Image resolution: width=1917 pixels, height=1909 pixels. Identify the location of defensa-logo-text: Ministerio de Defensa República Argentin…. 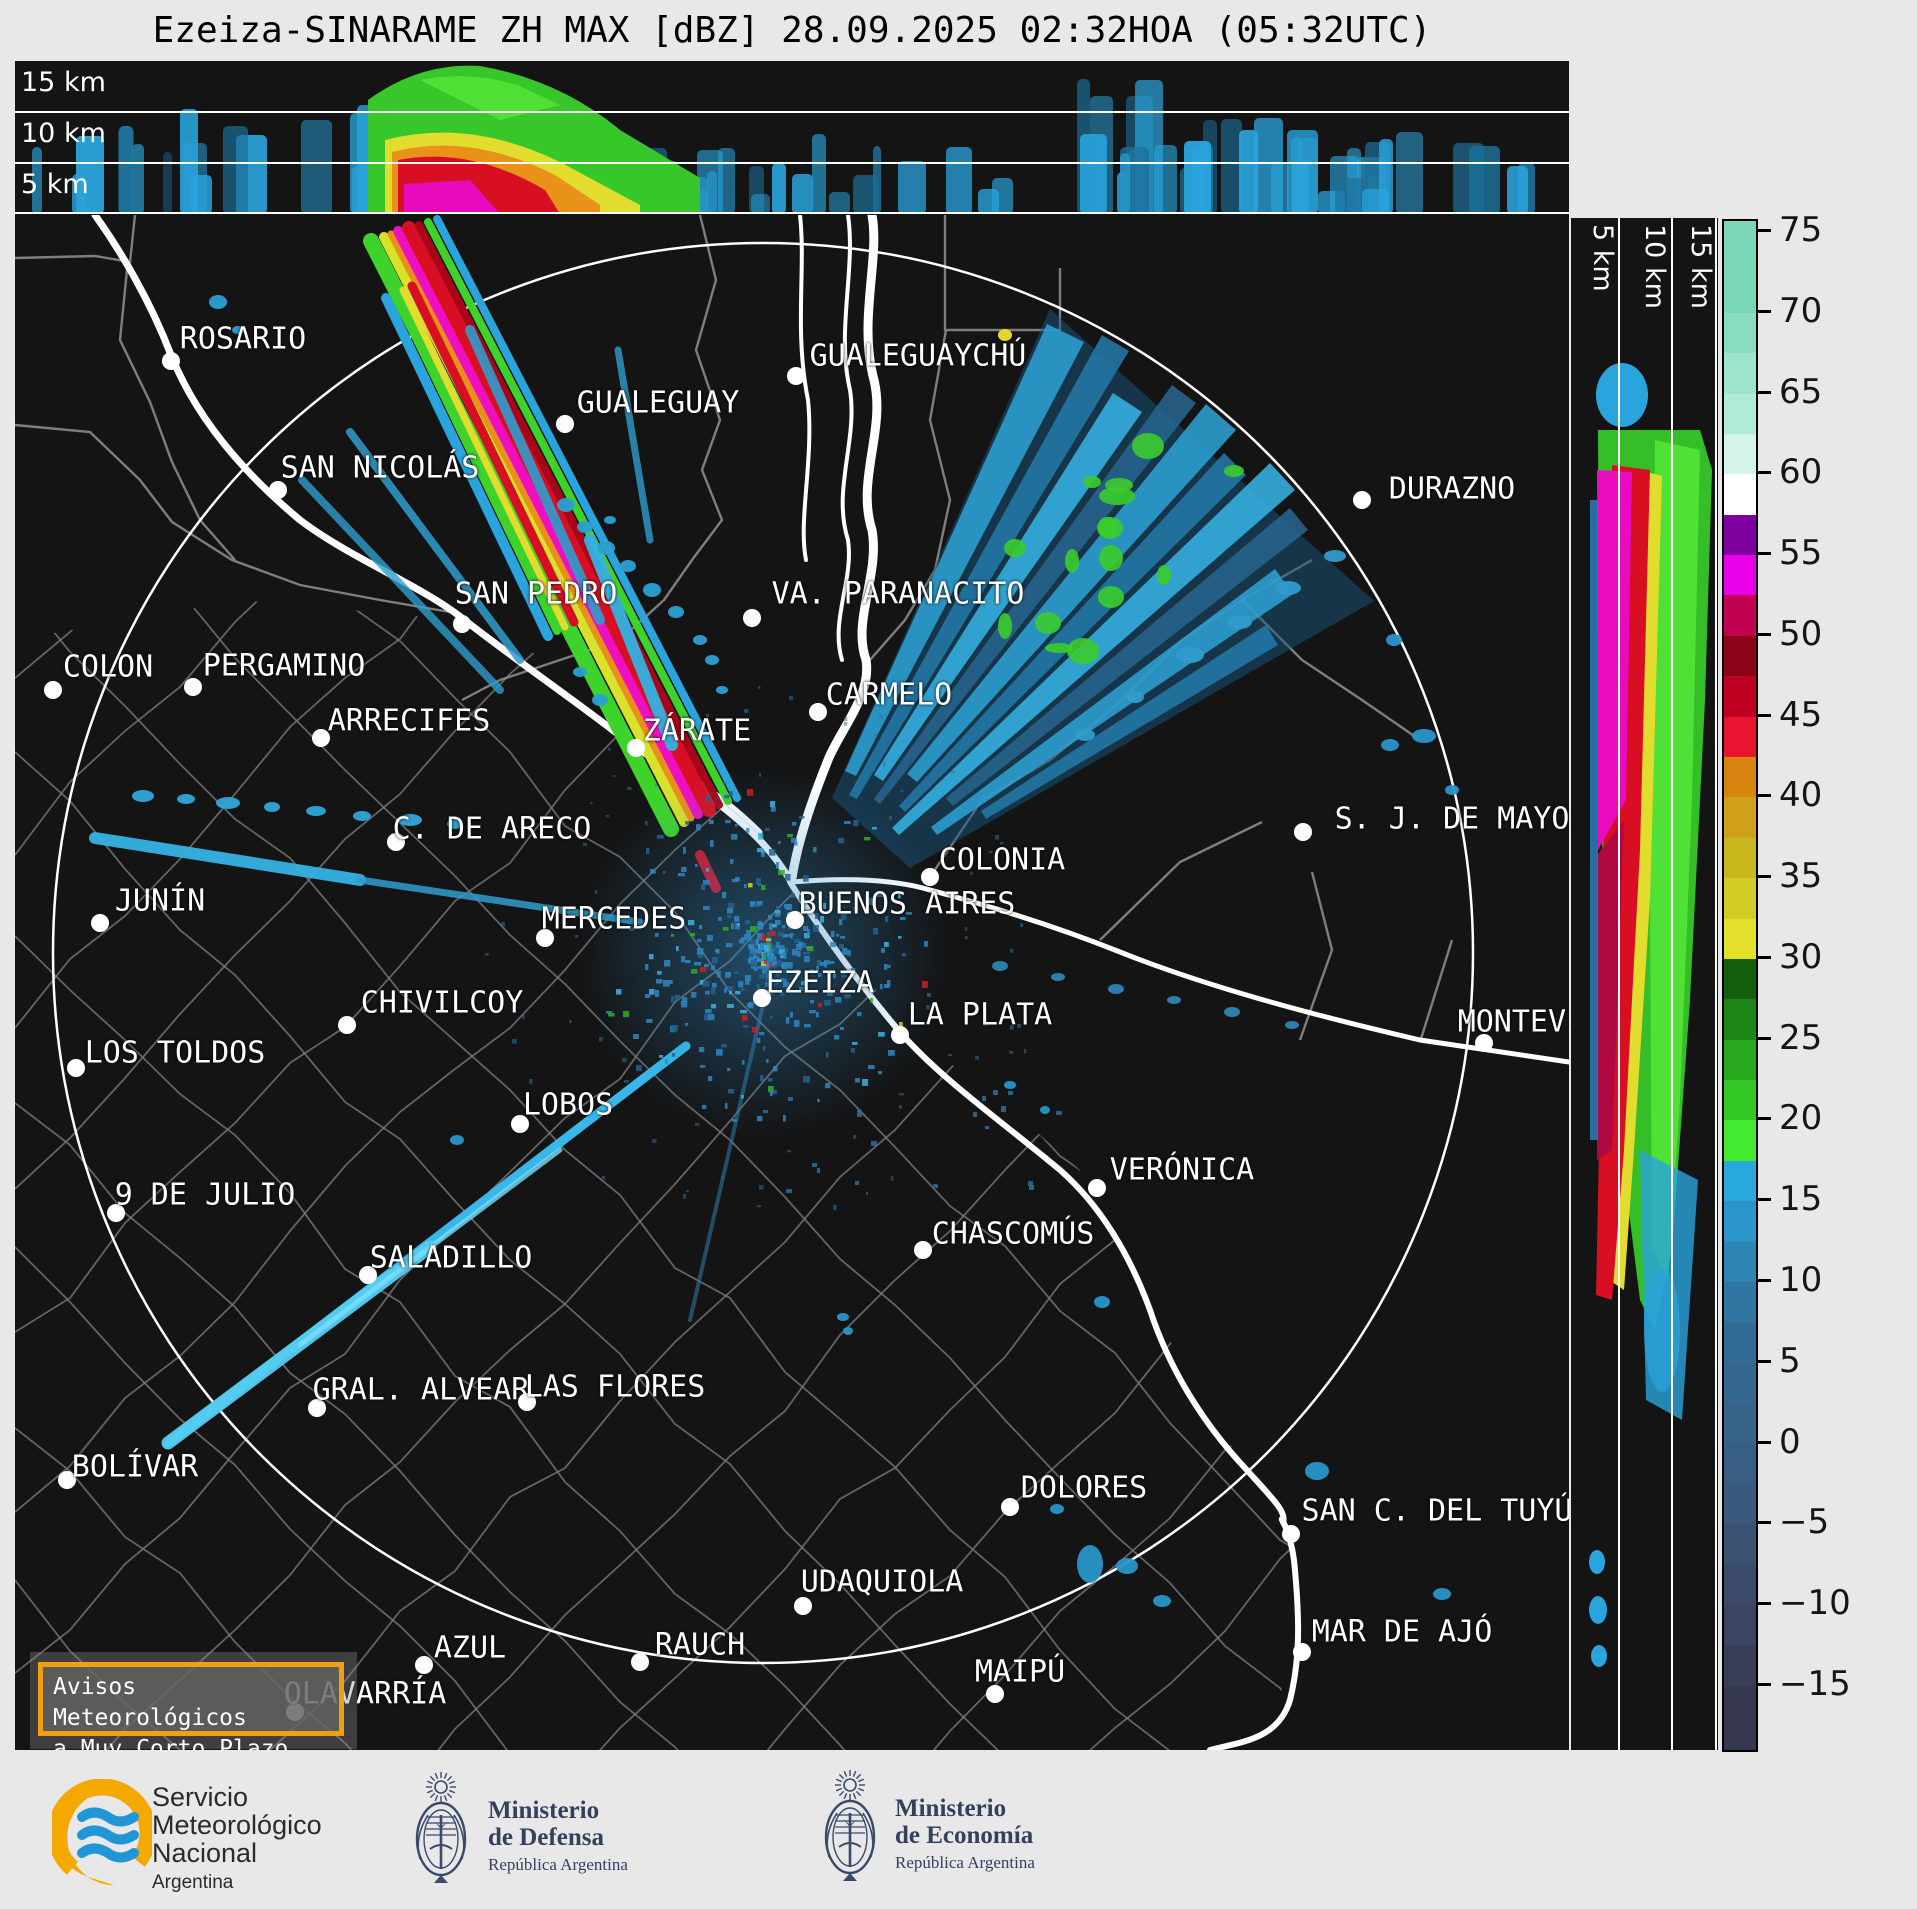
(558, 1835).